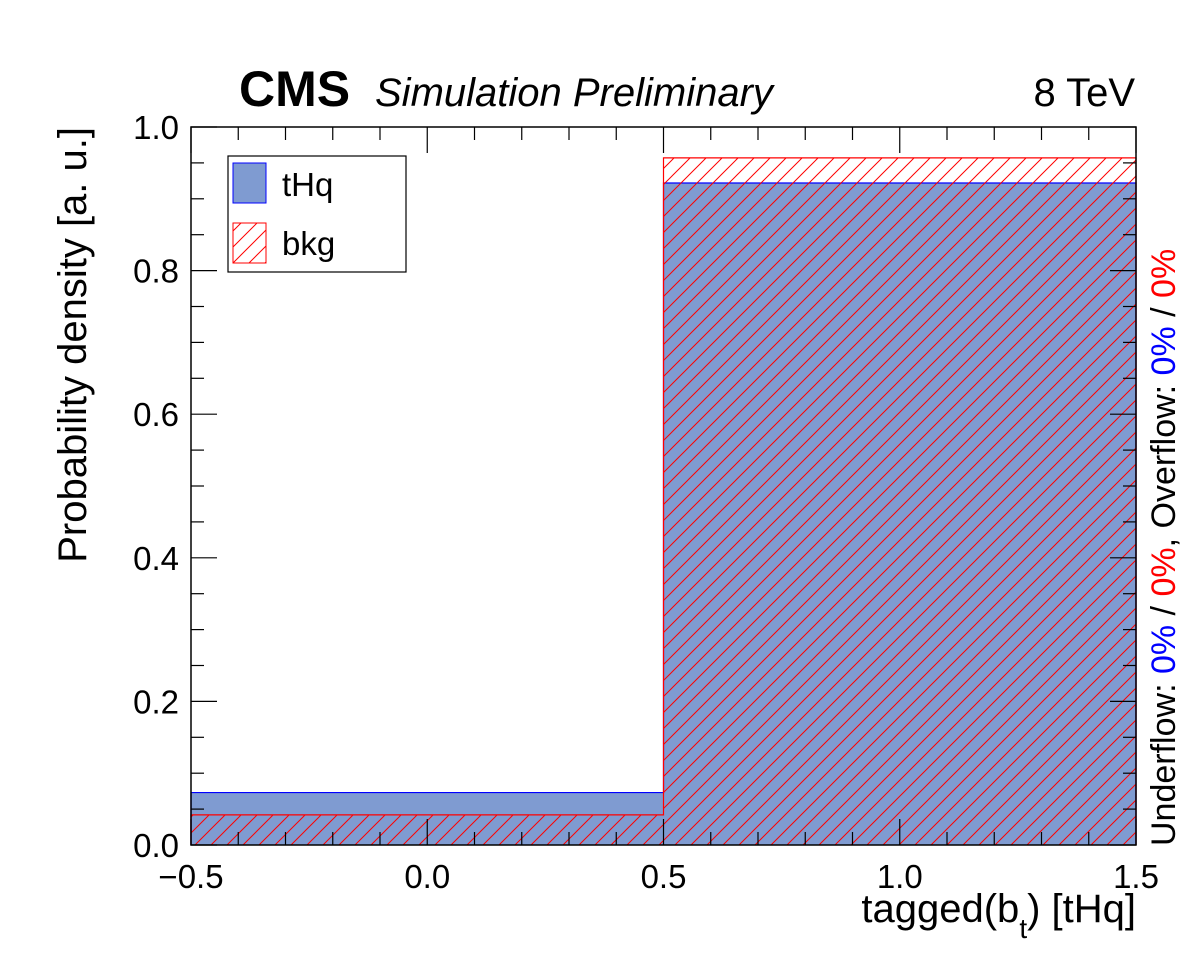 The height and width of the screenshot is (972, 1196). Describe the element at coordinates (1164, 764) in the screenshot. I see `underflow-label: Underflow:` at that location.